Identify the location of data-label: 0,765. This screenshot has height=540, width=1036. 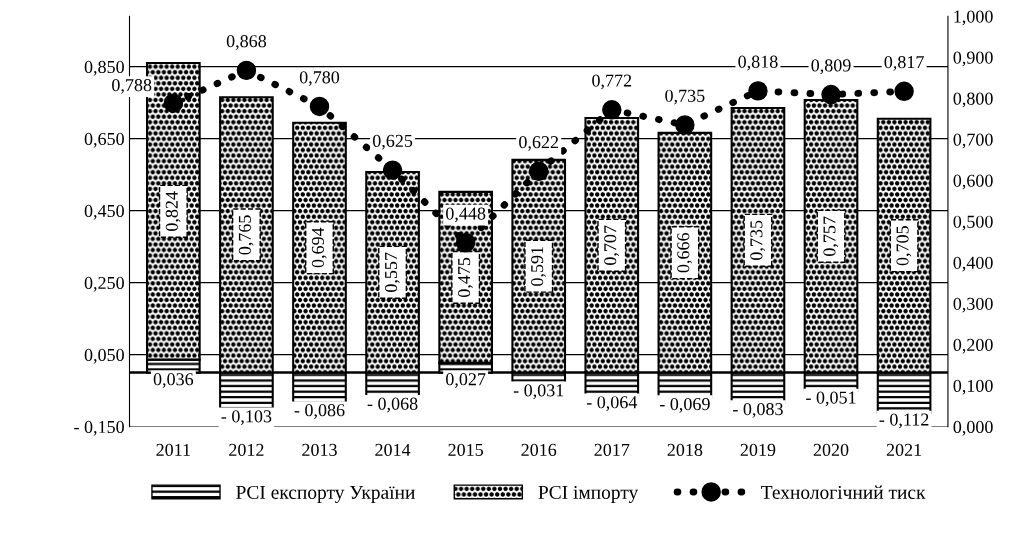
(246, 235).